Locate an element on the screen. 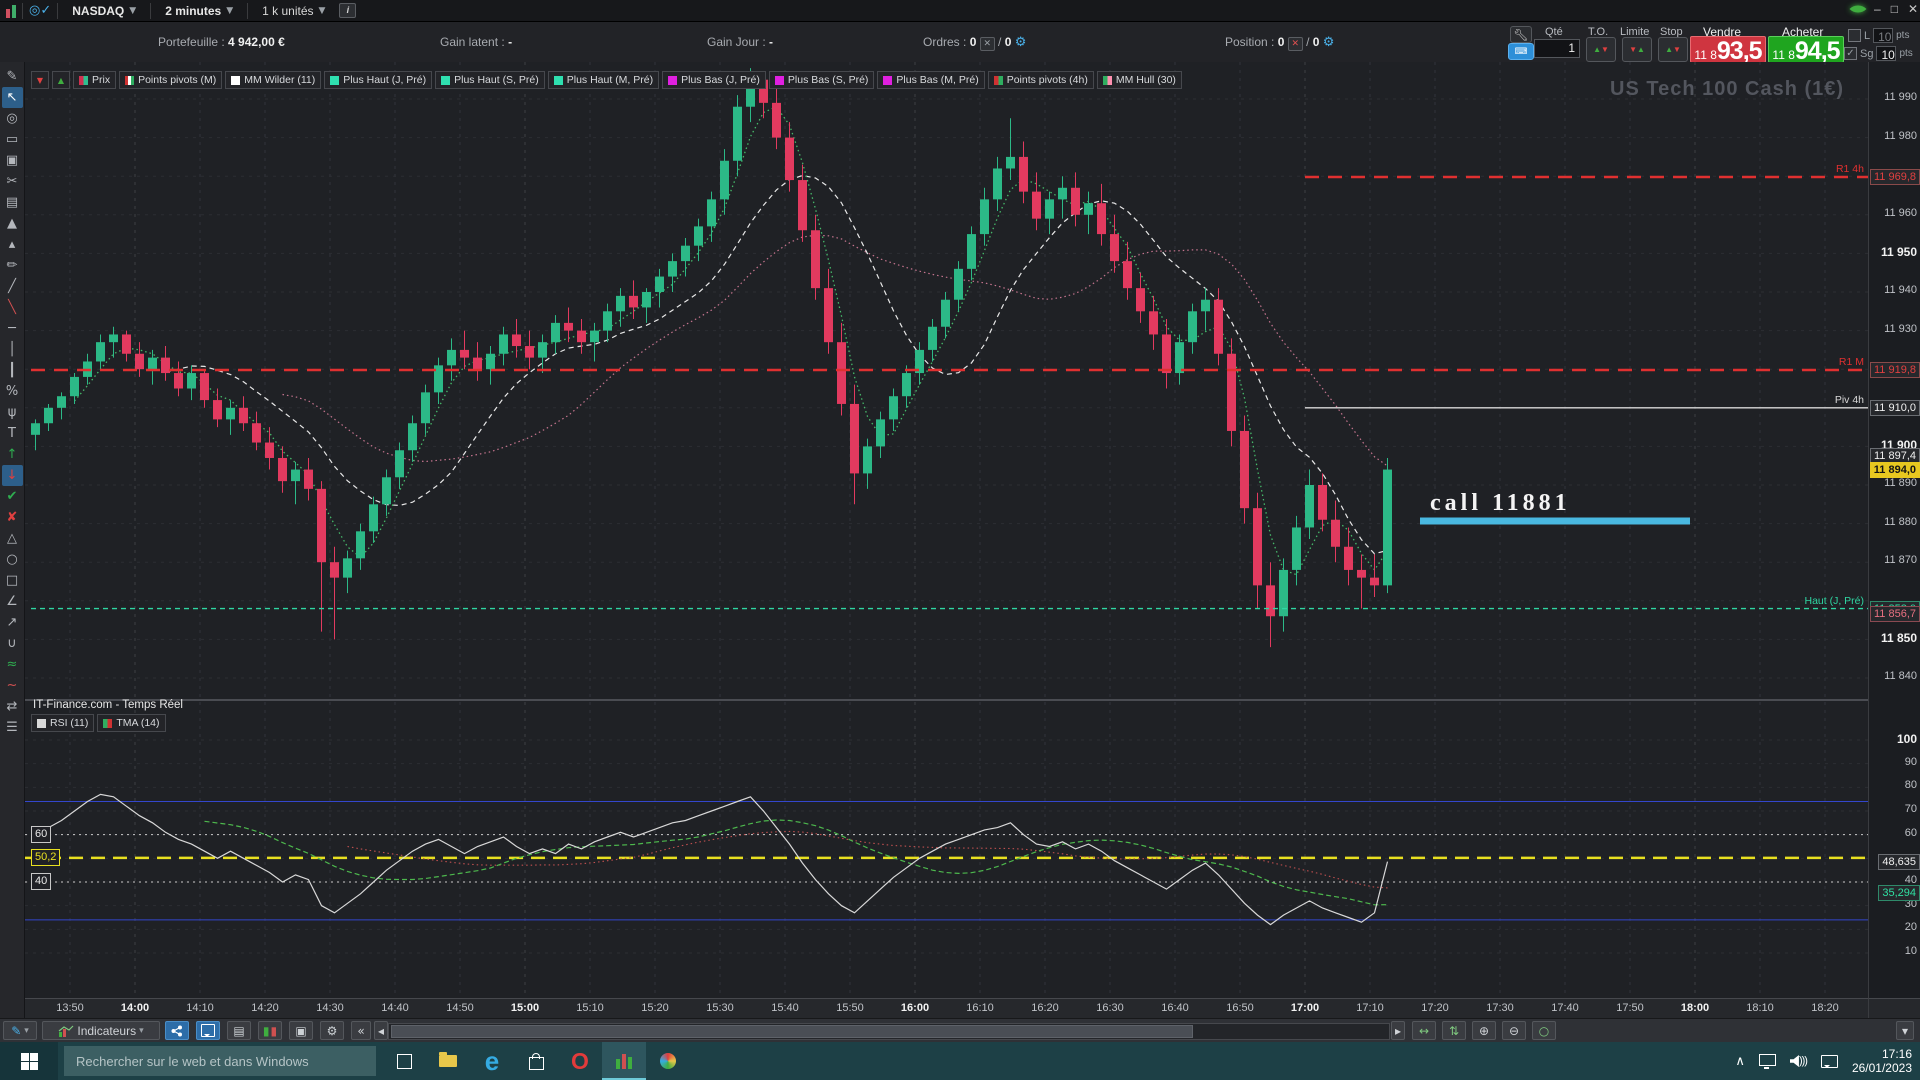 Image resolution: width=1920 pixels, height=1080 pixels. tool-2-icon: ◎ is located at coordinates (12, 118).